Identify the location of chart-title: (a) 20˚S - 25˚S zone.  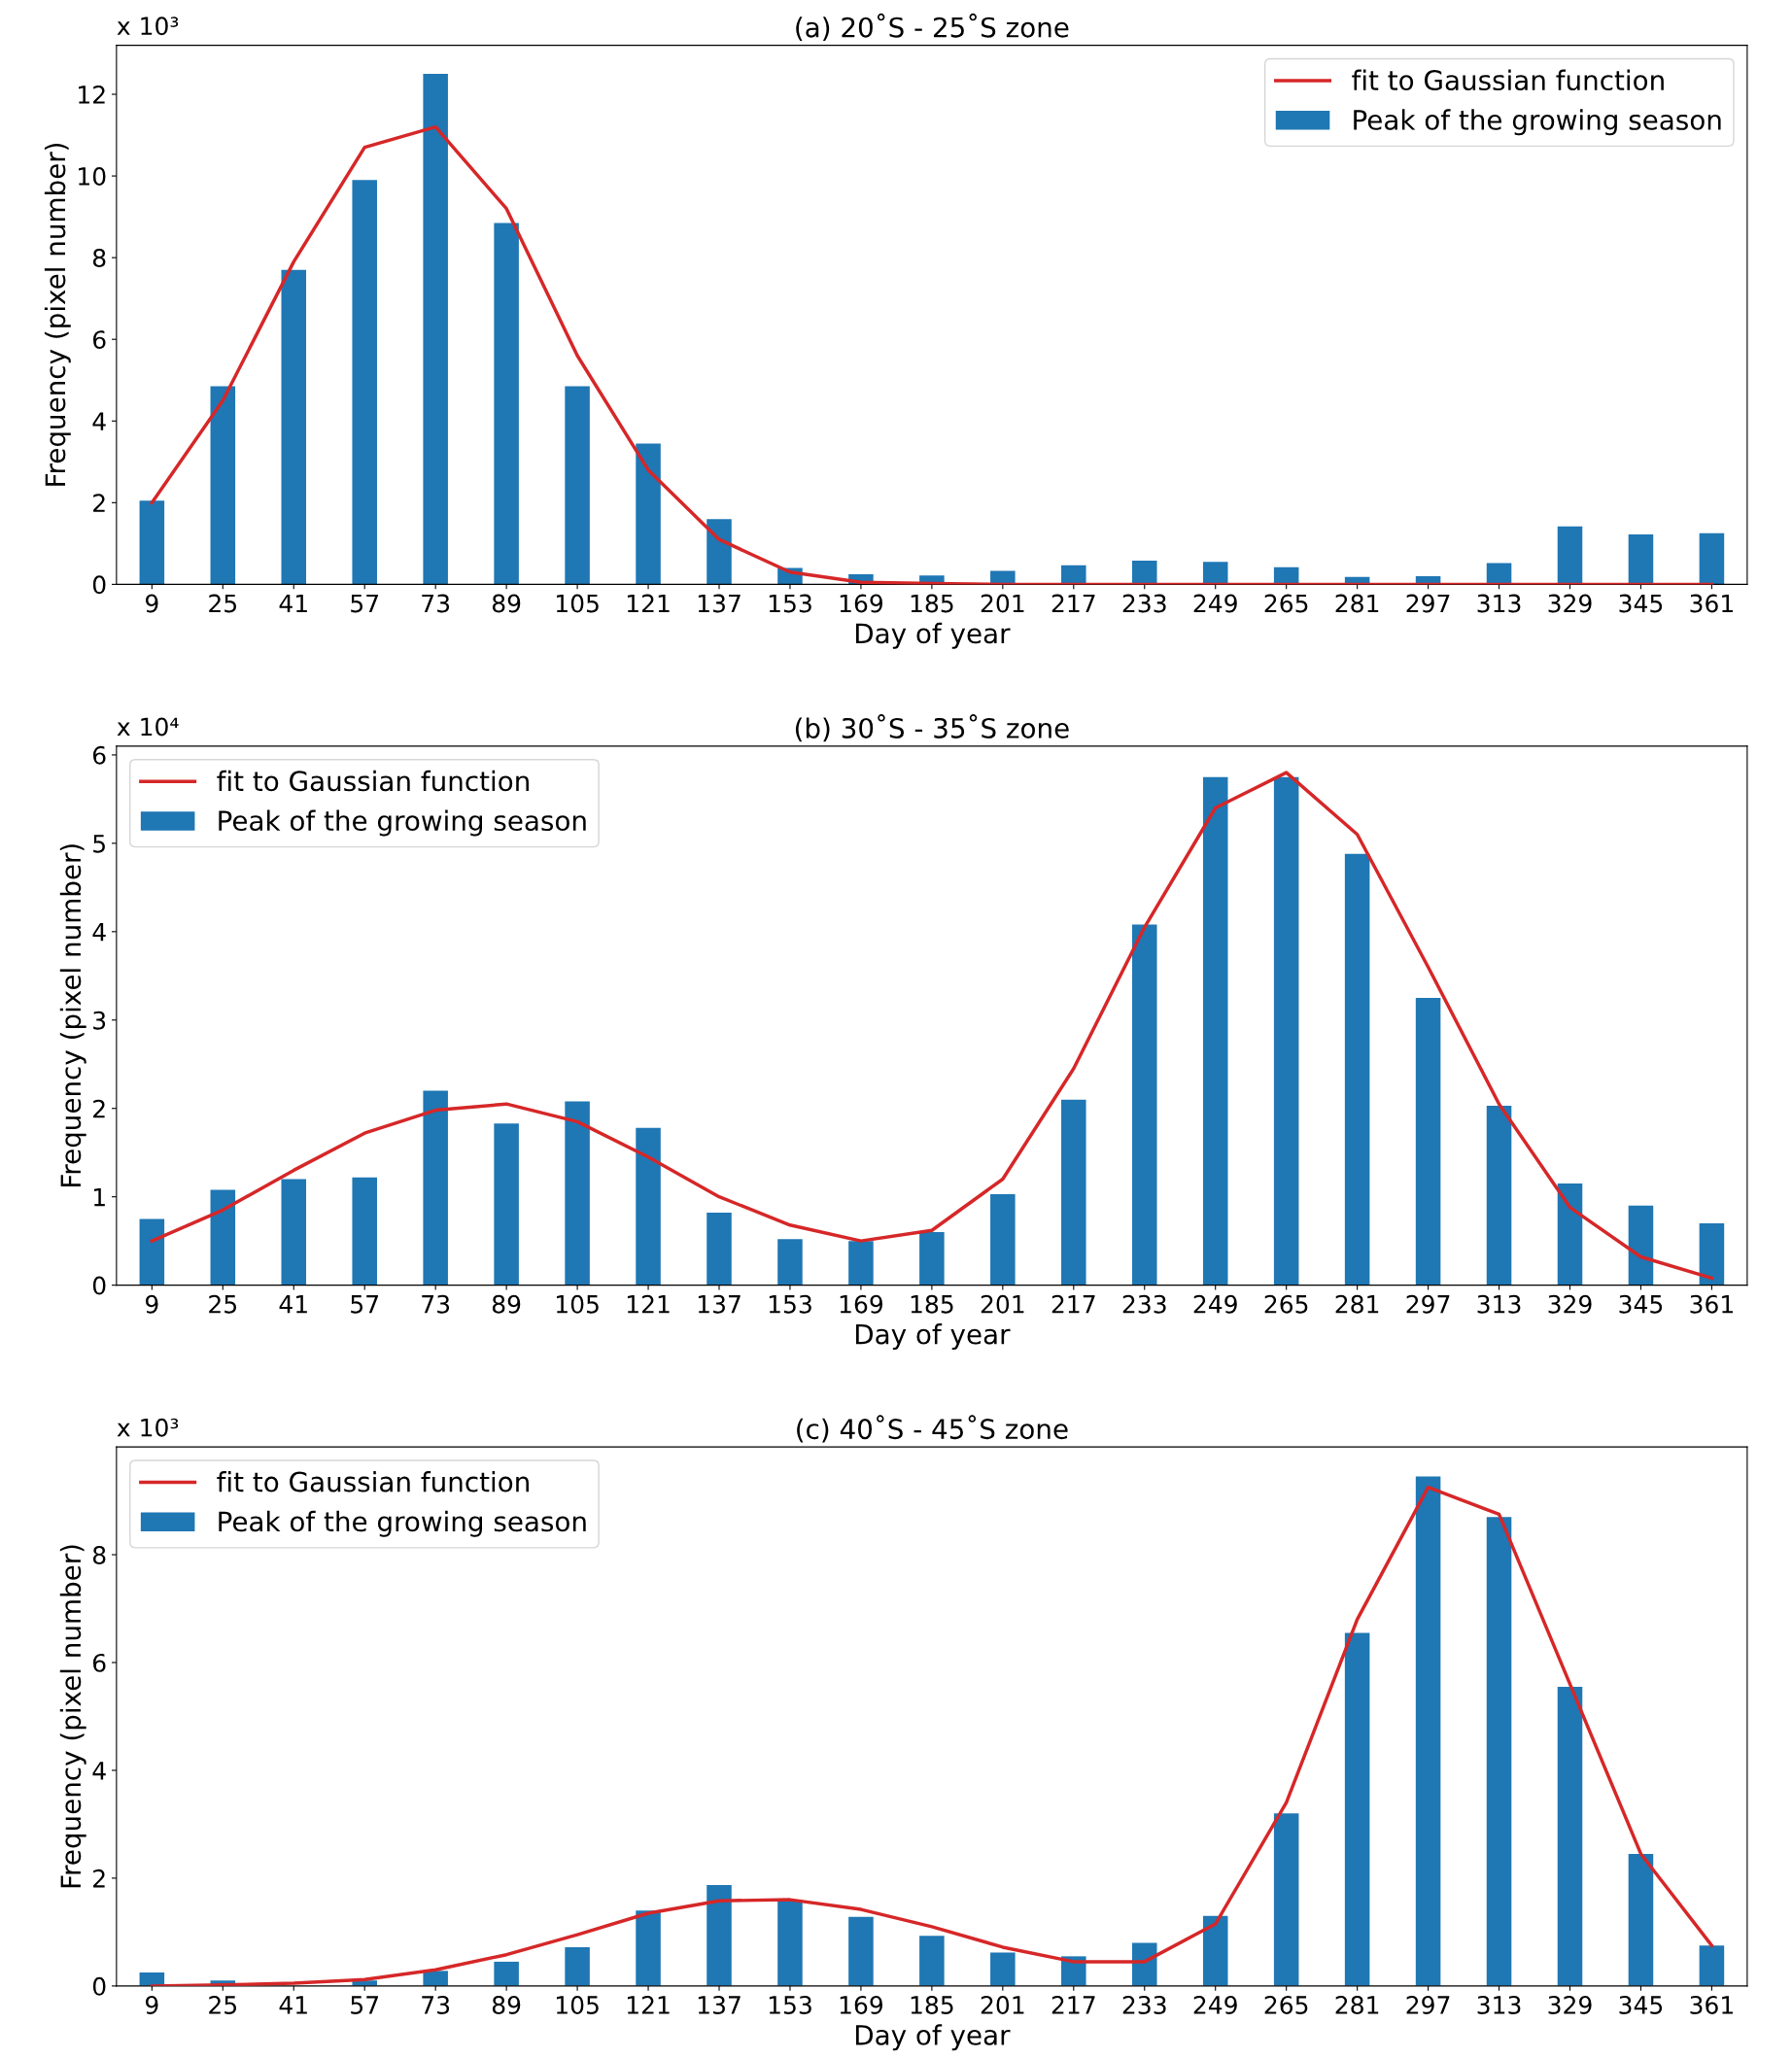
(932, 27).